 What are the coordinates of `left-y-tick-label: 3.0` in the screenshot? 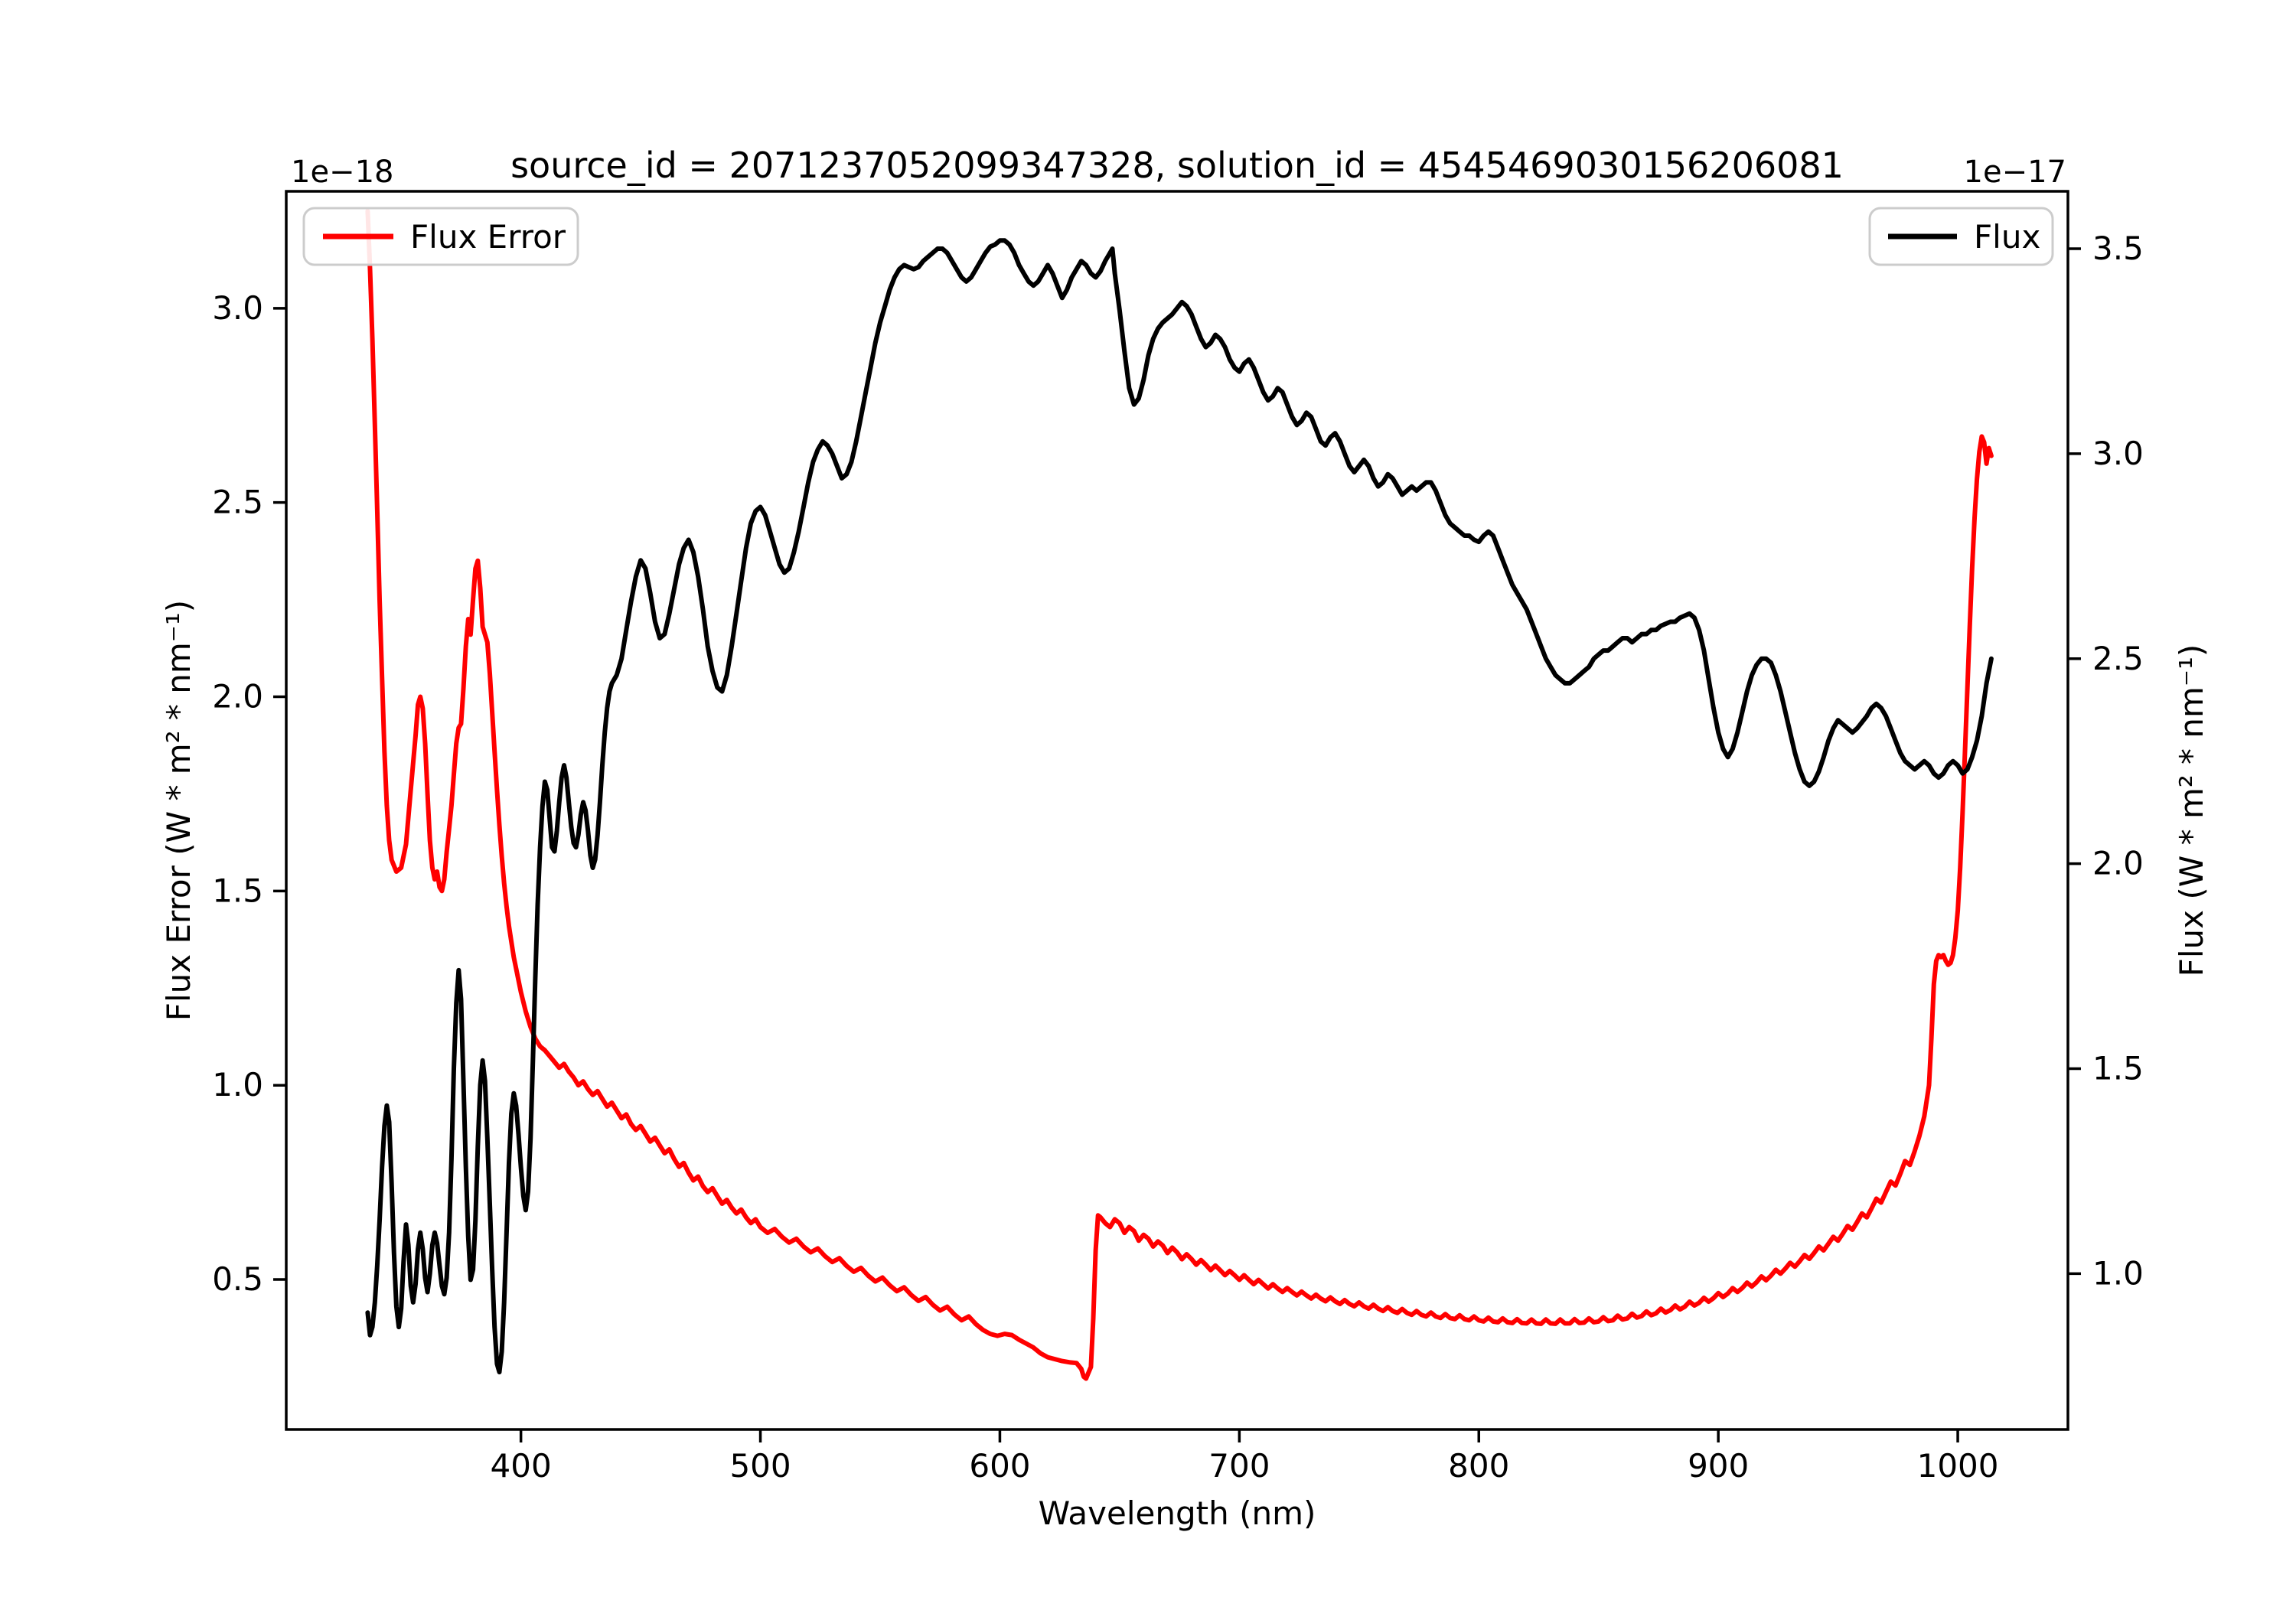 It's located at (237, 308).